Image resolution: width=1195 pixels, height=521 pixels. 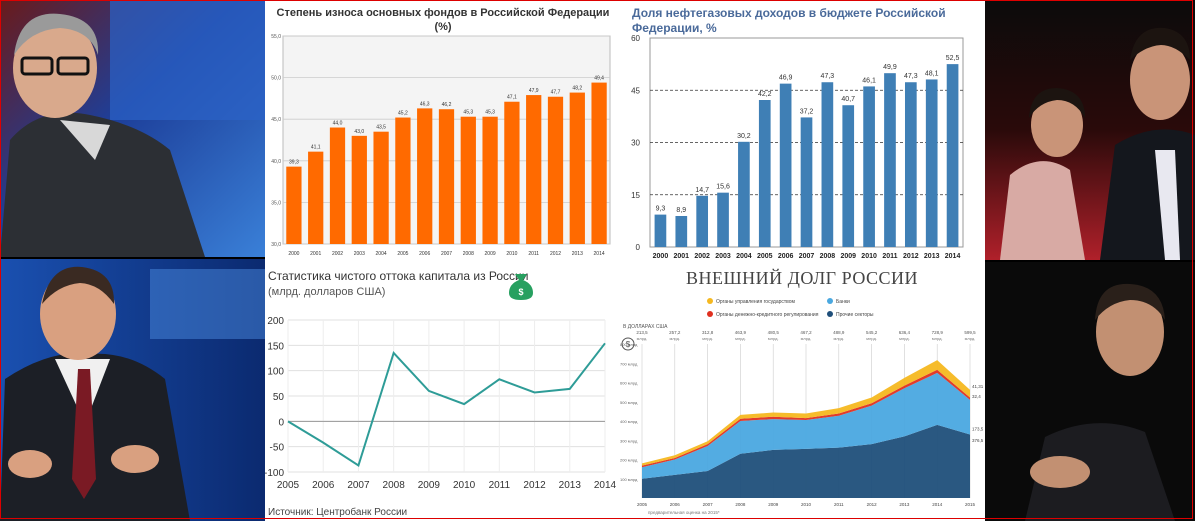 I want to click on dollar-icon, so click(x=628, y=344).